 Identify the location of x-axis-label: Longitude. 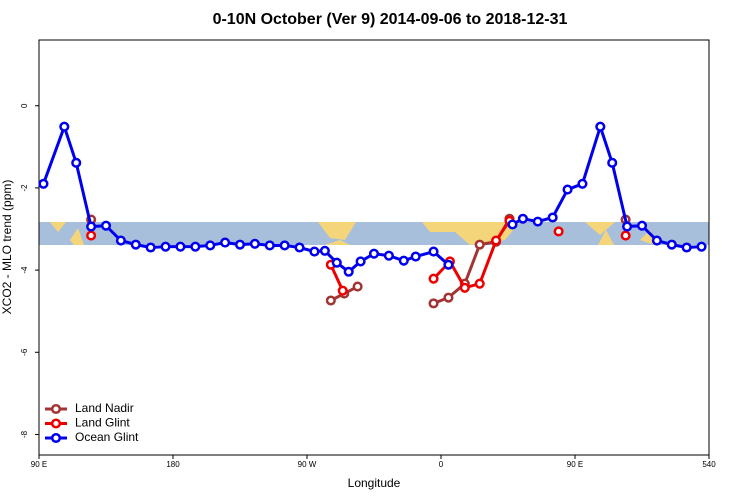
(374, 483).